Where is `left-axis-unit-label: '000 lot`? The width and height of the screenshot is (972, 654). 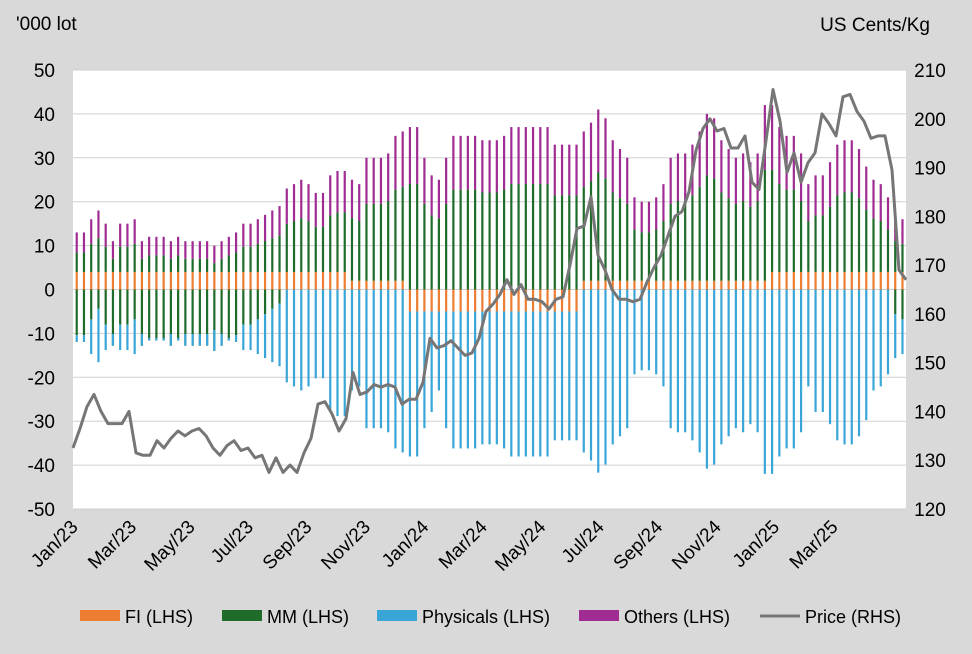 left-axis-unit-label: '000 lot is located at coordinates (46, 24).